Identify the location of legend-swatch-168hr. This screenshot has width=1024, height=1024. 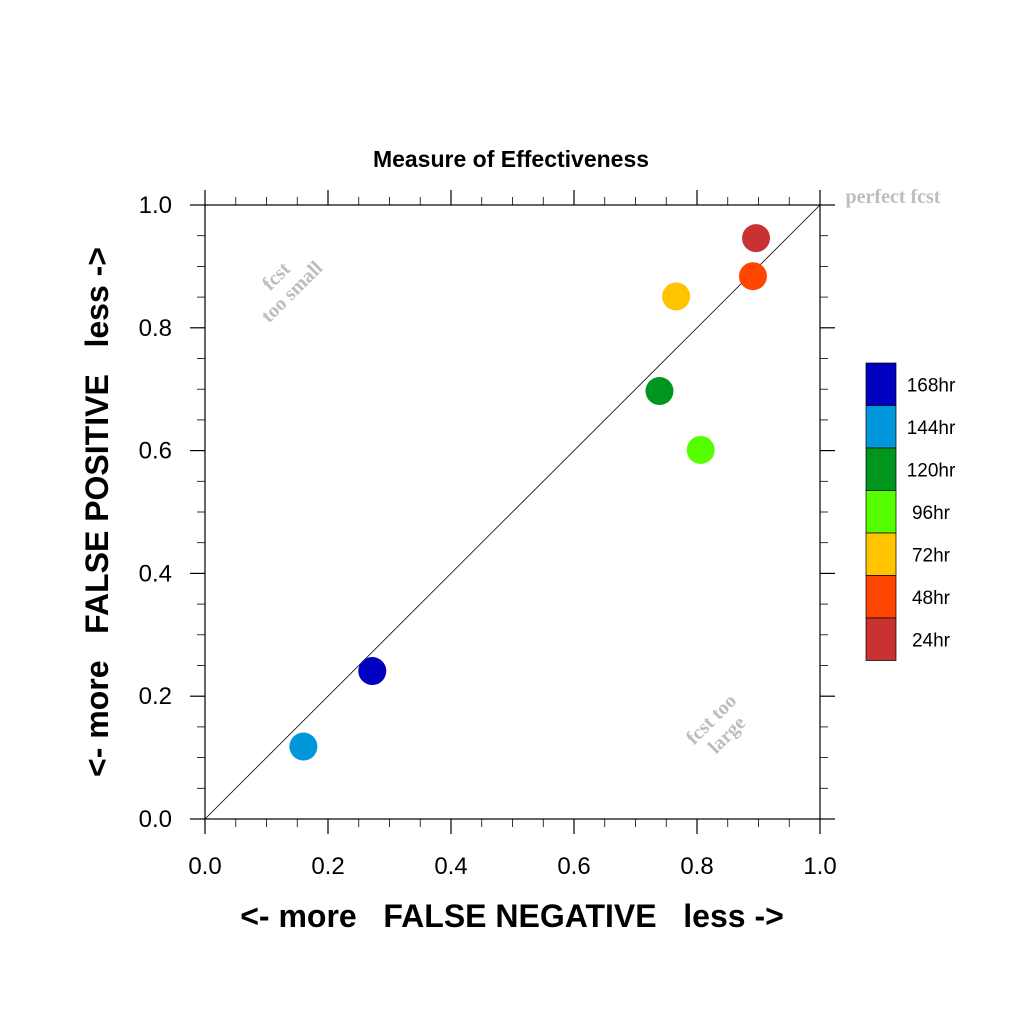
(881, 384).